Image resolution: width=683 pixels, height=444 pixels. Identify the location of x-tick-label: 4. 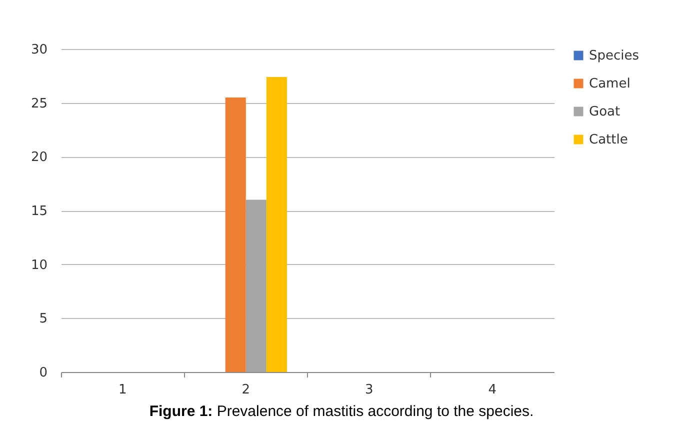
(492, 390).